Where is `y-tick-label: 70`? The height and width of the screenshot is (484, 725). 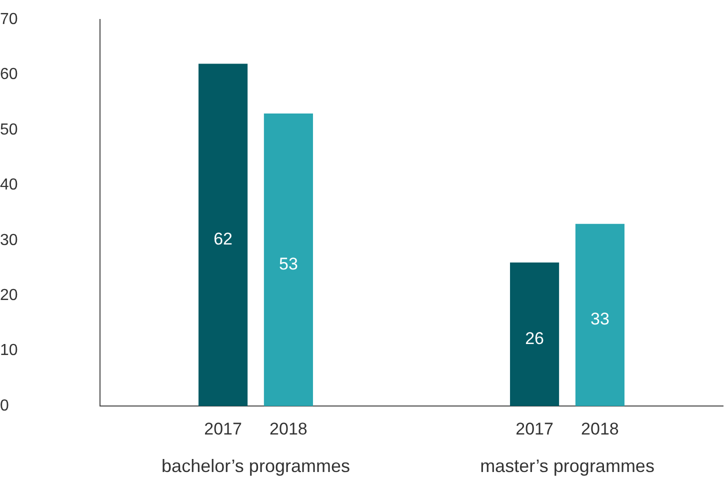 y-tick-label: 70 is located at coordinates (9, 19).